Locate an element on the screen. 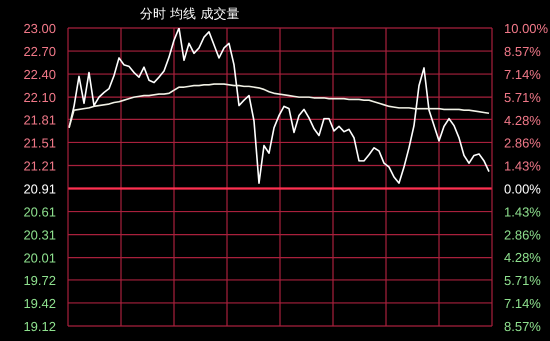 The image size is (550, 341). y-tick-label: 21.51 is located at coordinates (39, 142).